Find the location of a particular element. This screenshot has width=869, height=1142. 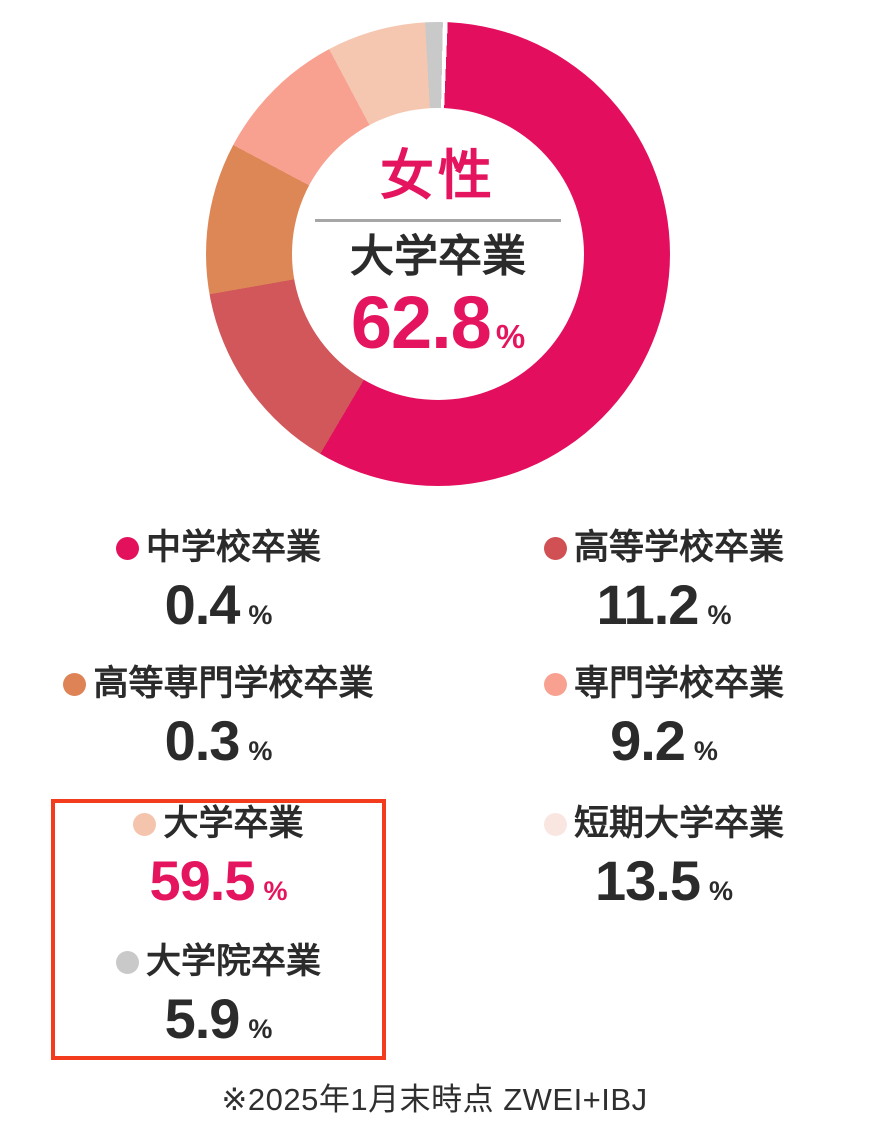

legend-value: 11.2 % is located at coordinates (664, 605).